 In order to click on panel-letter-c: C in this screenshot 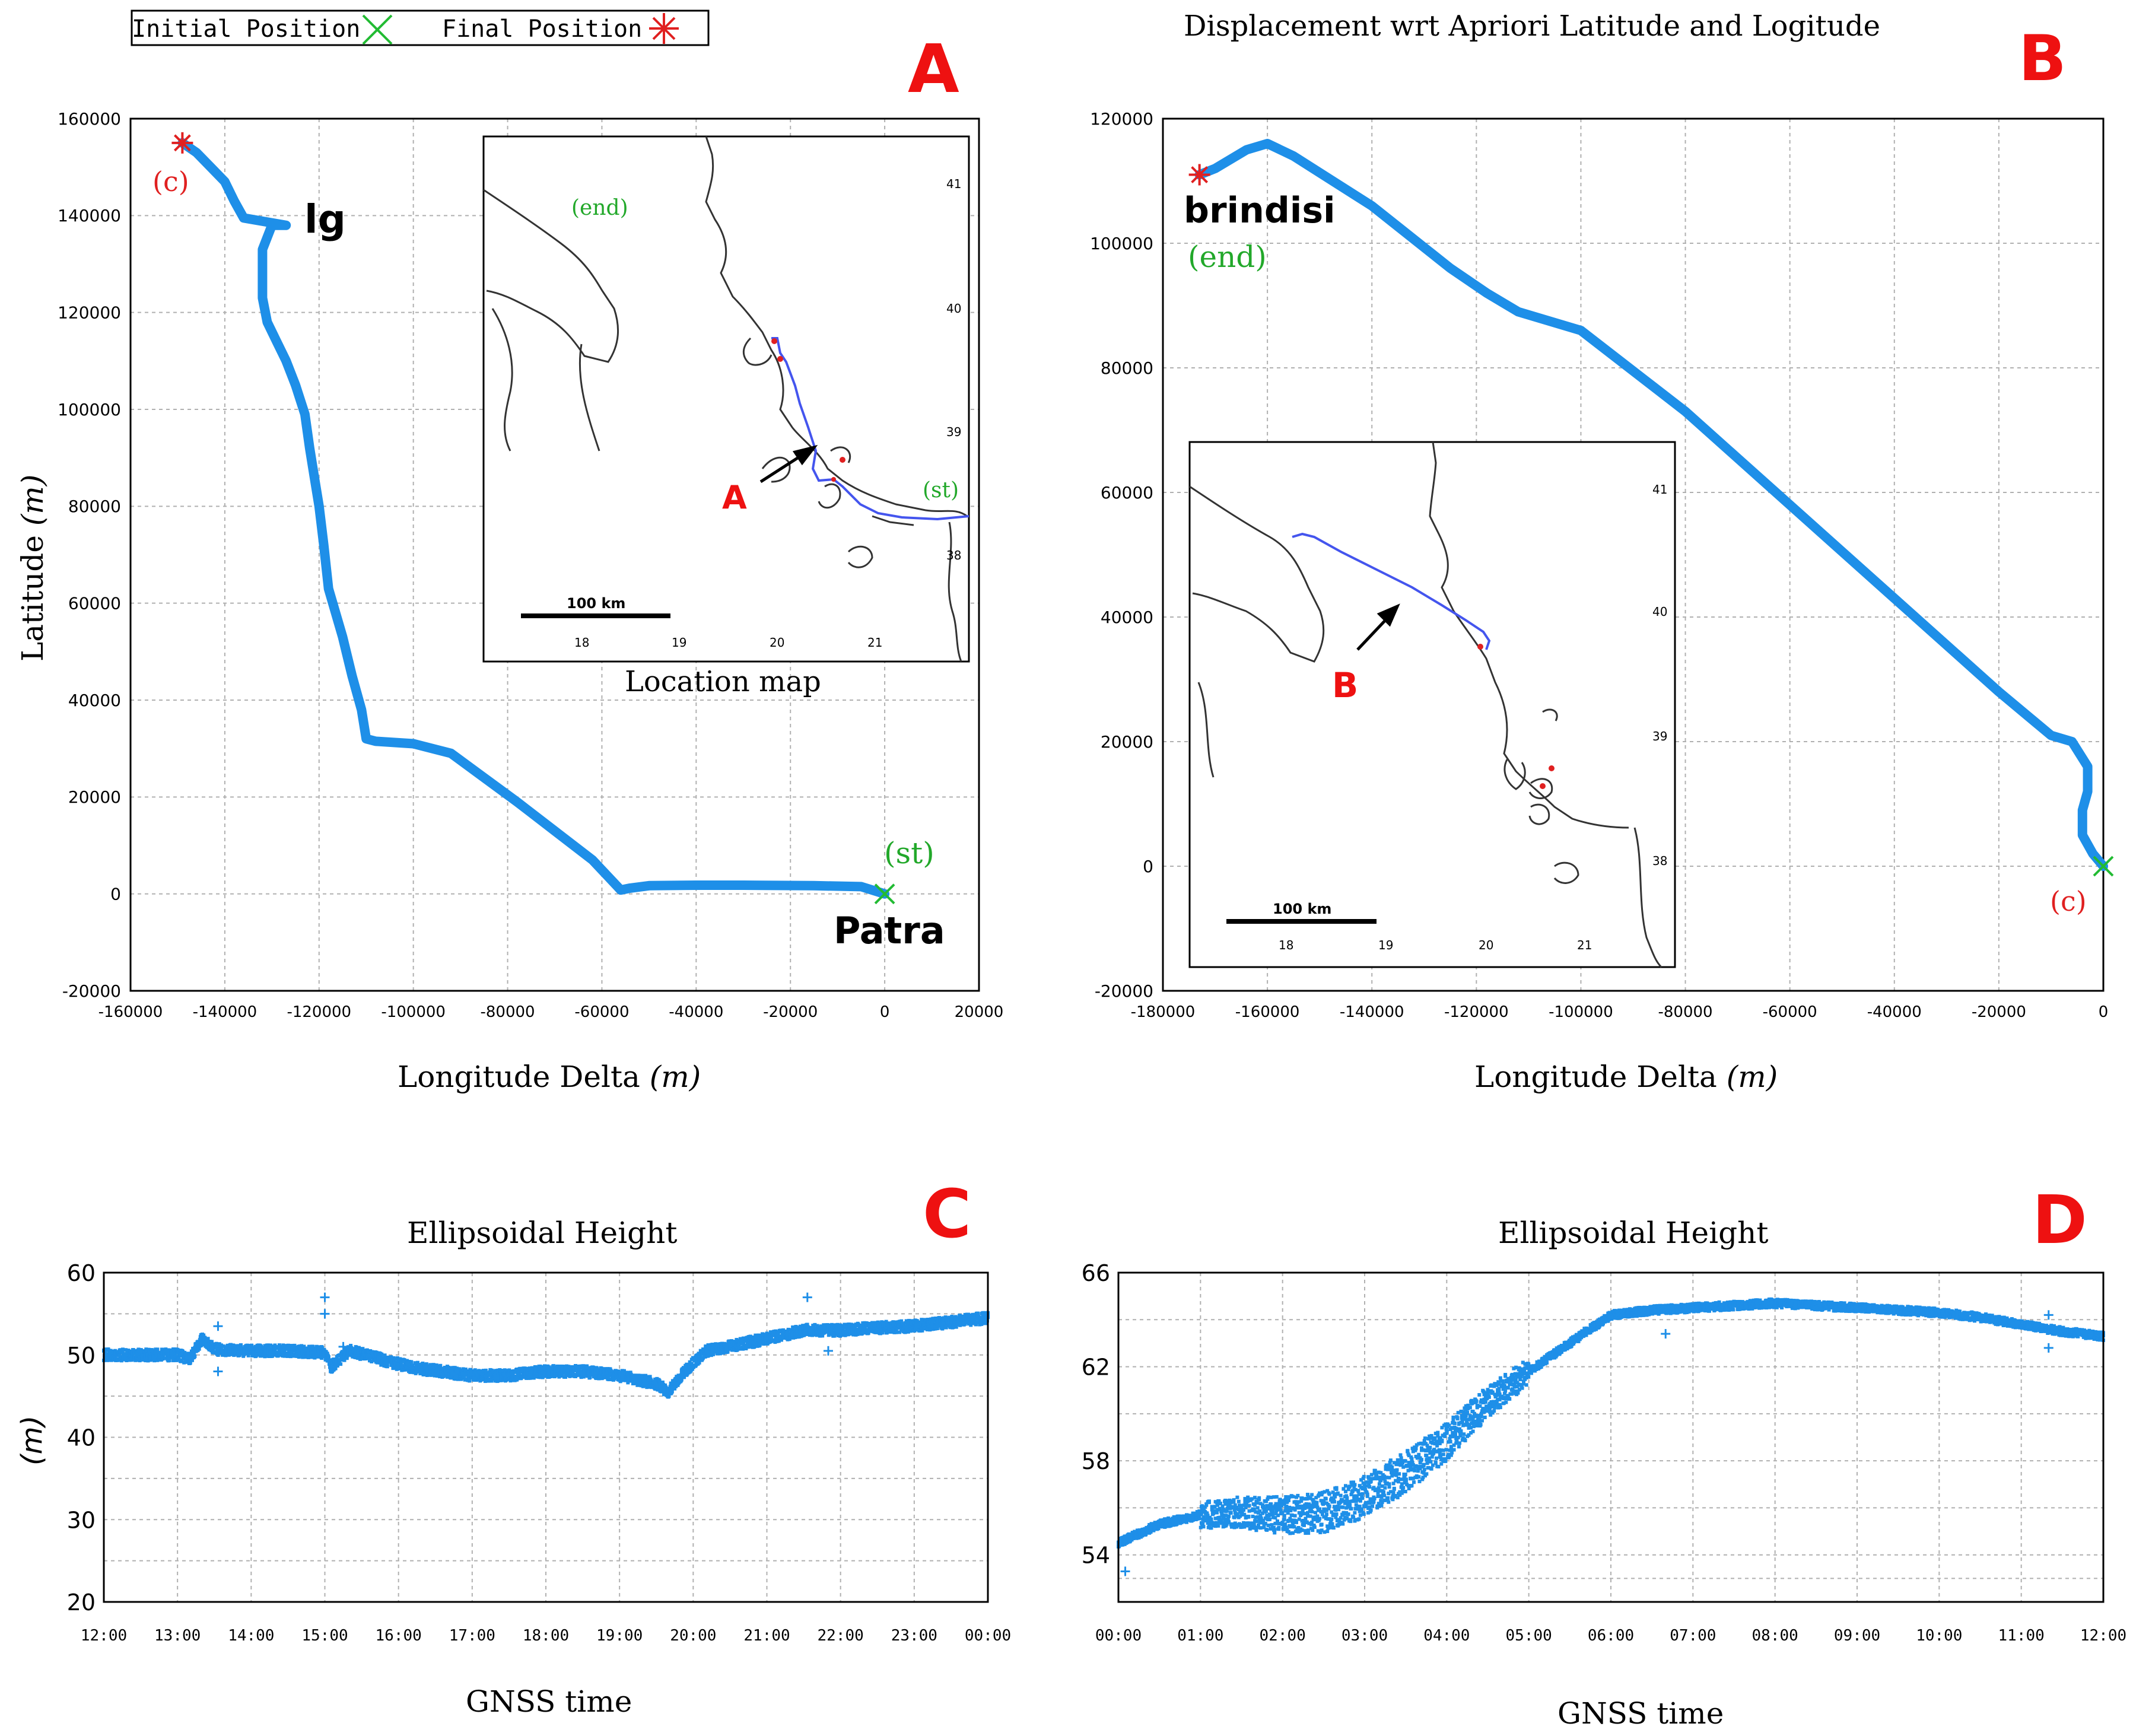, I will do `click(947, 1214)`.